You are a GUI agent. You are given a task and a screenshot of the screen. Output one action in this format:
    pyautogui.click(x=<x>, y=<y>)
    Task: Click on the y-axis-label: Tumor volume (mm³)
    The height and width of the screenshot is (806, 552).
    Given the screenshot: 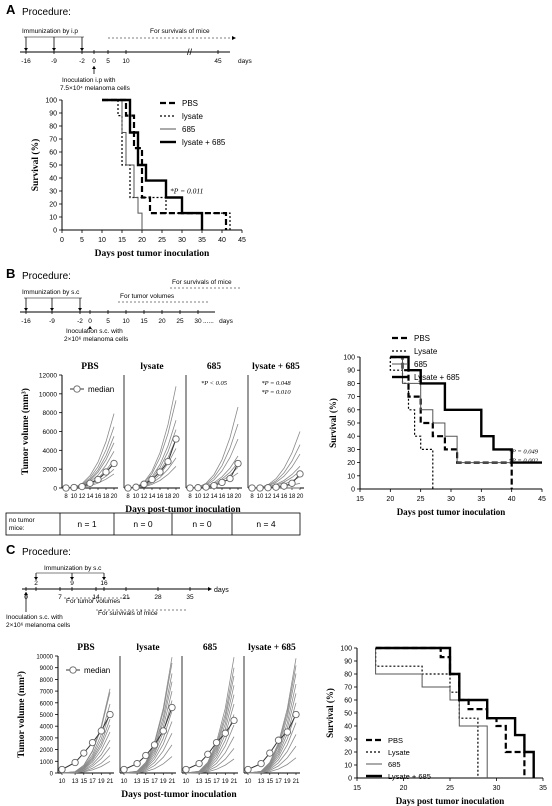 What is the action you would take?
    pyautogui.click(x=25, y=431)
    